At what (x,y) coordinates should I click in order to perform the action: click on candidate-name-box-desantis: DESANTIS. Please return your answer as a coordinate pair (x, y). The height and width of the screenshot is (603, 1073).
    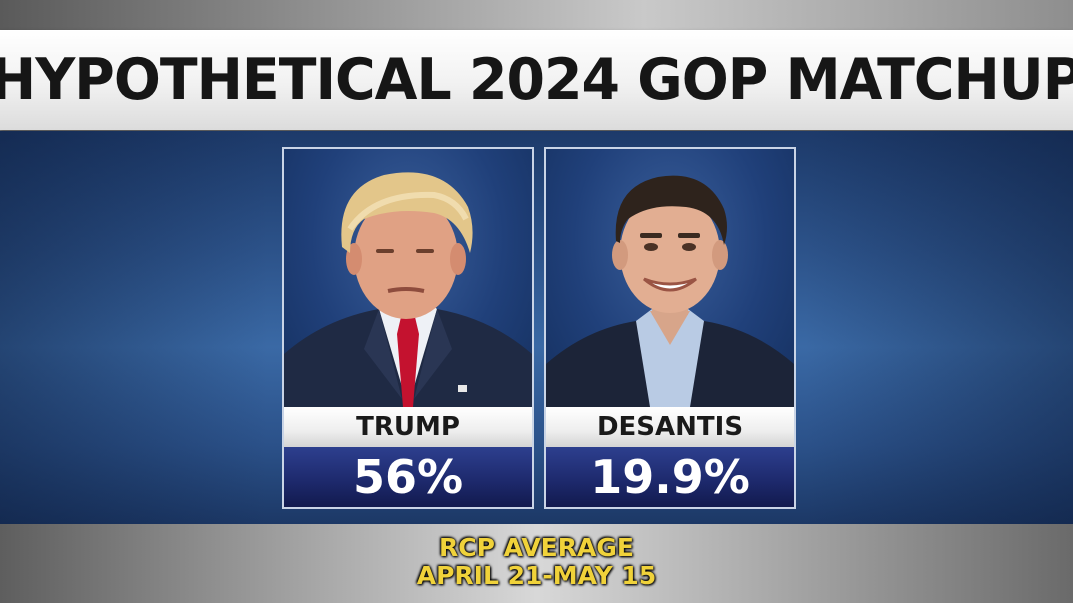
    Looking at the image, I should click on (670, 427).